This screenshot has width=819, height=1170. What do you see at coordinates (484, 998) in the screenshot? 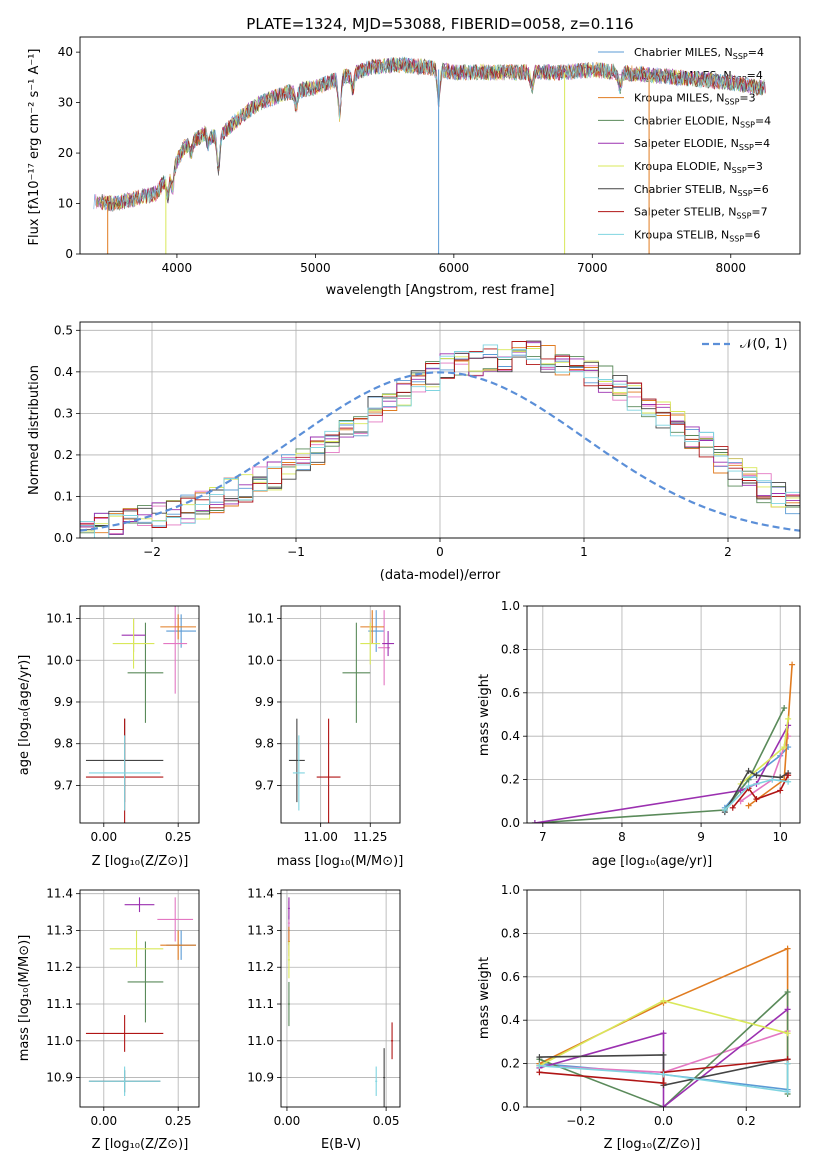
I see `zw-ylabel: mass weight` at bounding box center [484, 998].